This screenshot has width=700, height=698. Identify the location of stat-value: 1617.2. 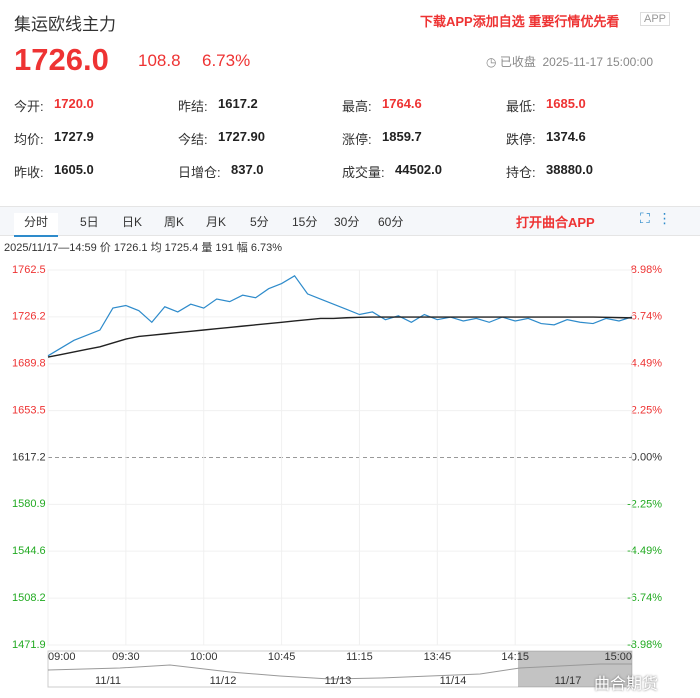
(238, 103).